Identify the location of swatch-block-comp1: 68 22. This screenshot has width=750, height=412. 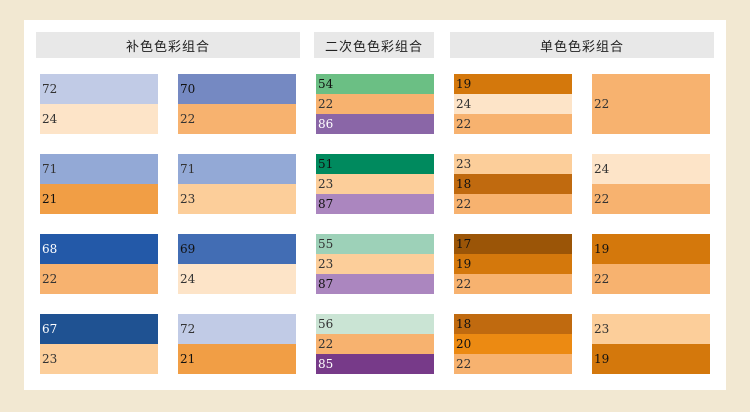
(99, 264).